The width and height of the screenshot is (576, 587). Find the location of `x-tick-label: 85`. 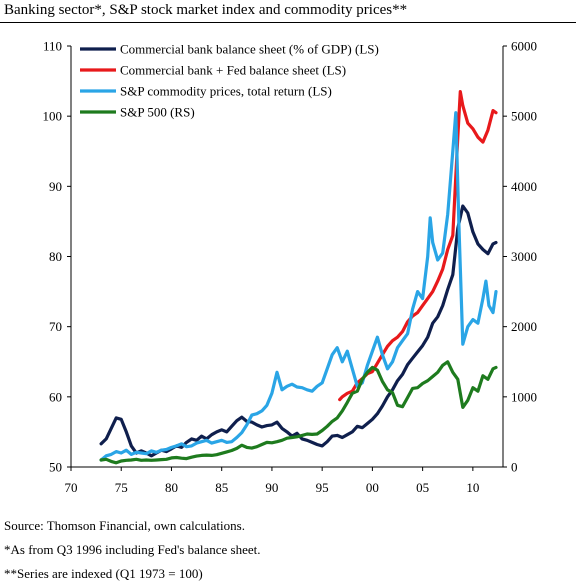

x-tick-label: 85 is located at coordinates (221, 487).